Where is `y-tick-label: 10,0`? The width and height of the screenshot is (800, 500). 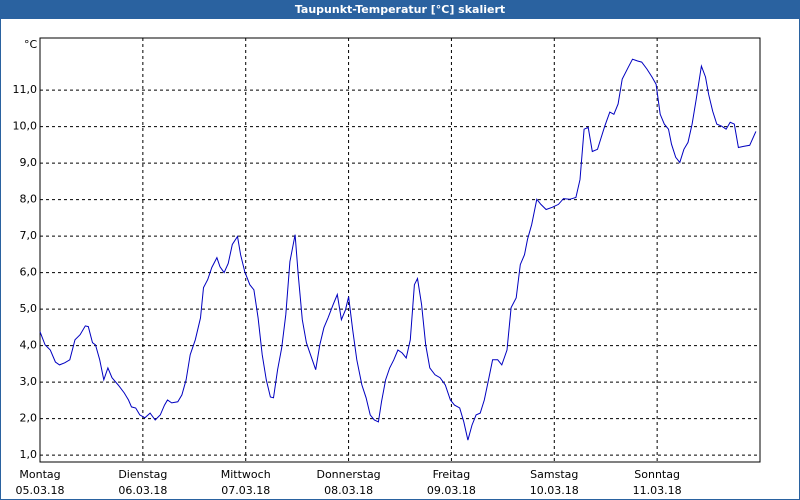 y-tick-label: 10,0 is located at coordinates (25, 126).